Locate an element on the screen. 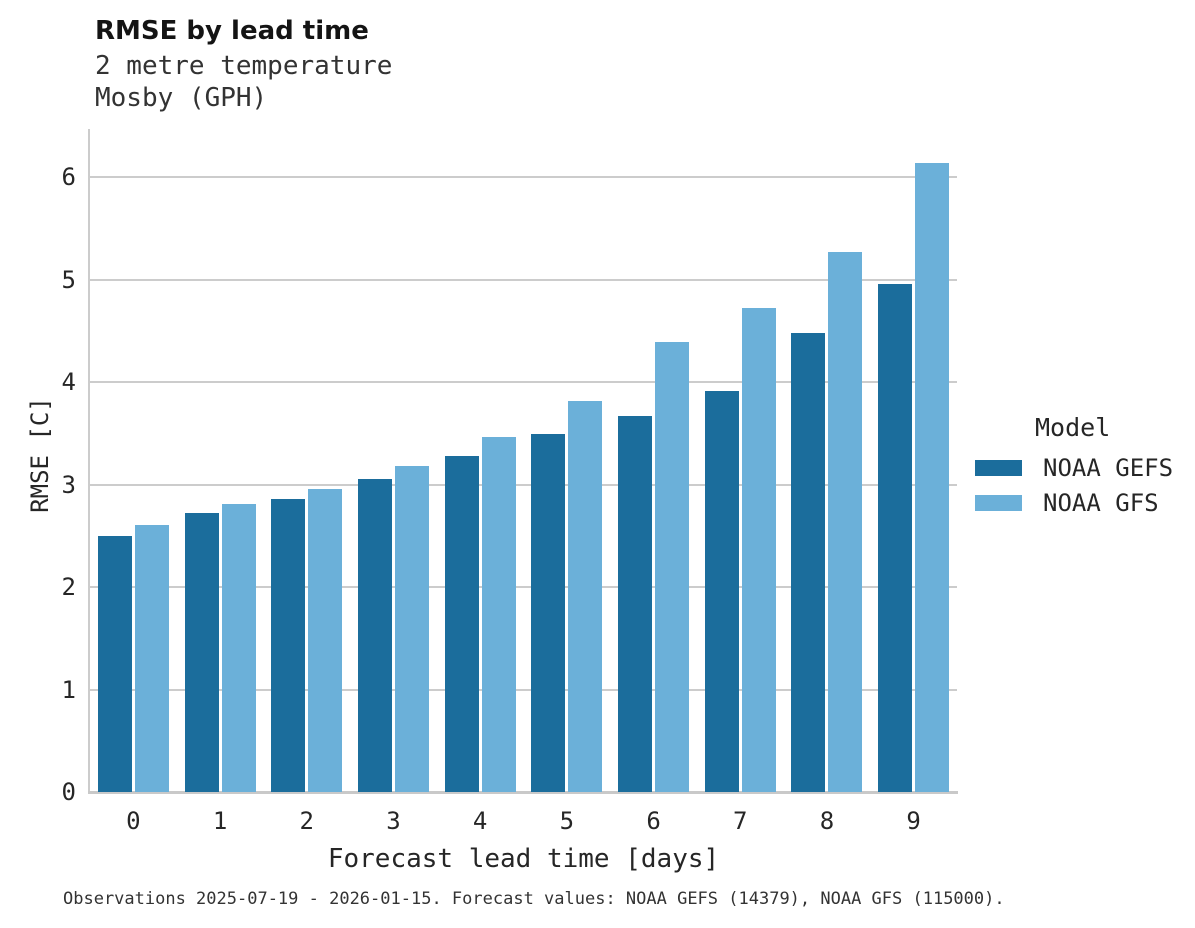 Image resolution: width=1195 pixels, height=928 pixels. y-tick-label-3: 3 is located at coordinates (68, 484).